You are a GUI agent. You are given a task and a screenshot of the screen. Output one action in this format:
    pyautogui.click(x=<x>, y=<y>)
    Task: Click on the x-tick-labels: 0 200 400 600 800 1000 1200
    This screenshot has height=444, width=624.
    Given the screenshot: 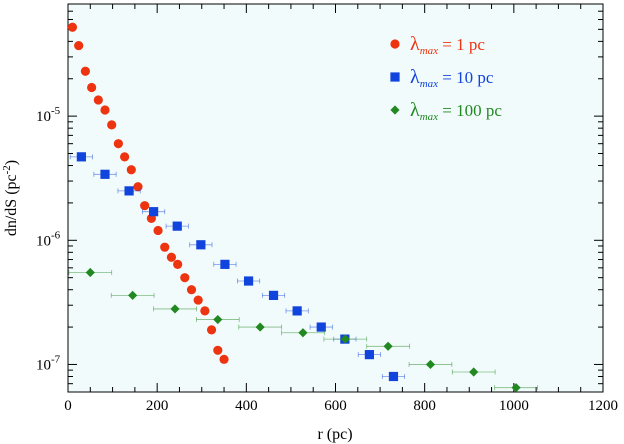 What is the action you would take?
    pyautogui.click(x=341, y=406)
    